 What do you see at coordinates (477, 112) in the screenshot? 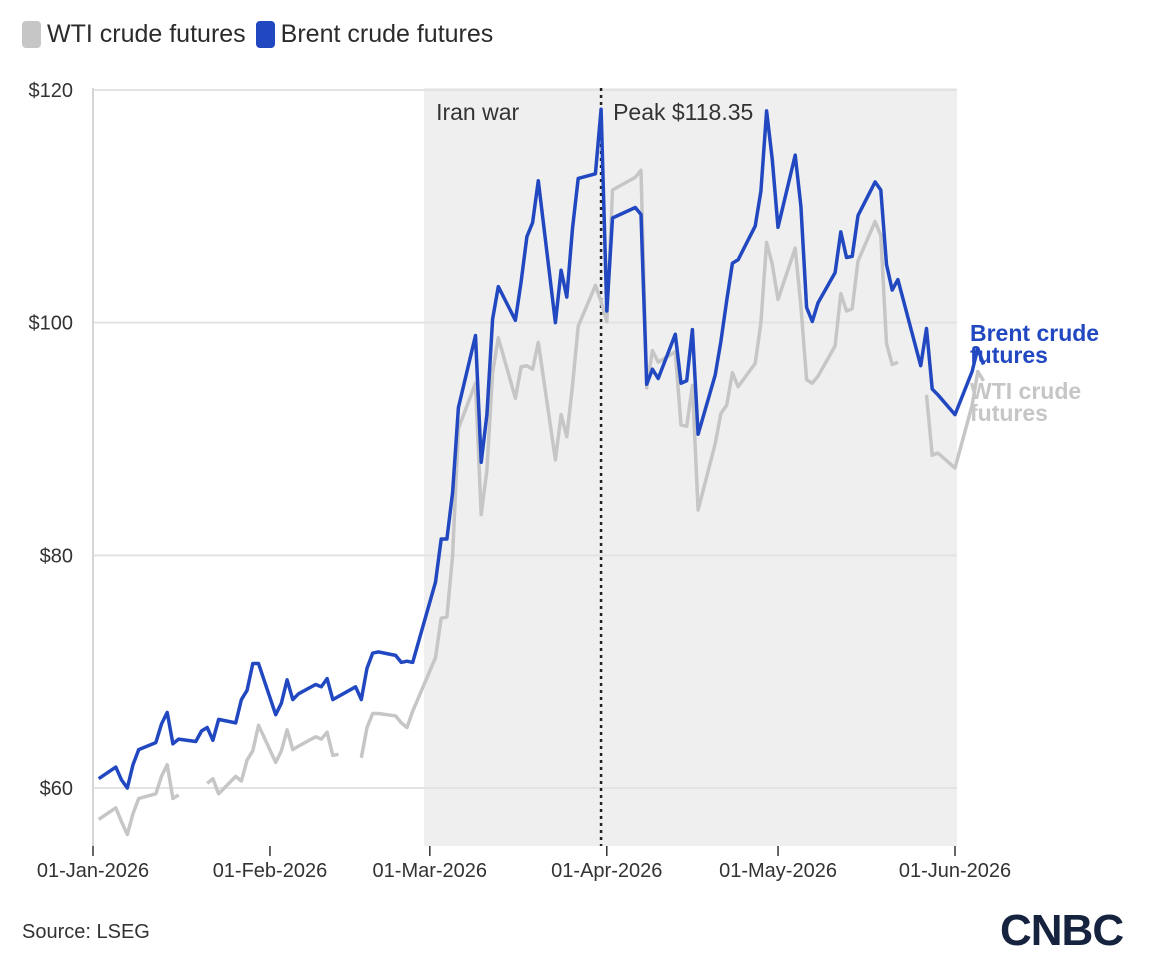
I see `war-region-label: Iran war` at bounding box center [477, 112].